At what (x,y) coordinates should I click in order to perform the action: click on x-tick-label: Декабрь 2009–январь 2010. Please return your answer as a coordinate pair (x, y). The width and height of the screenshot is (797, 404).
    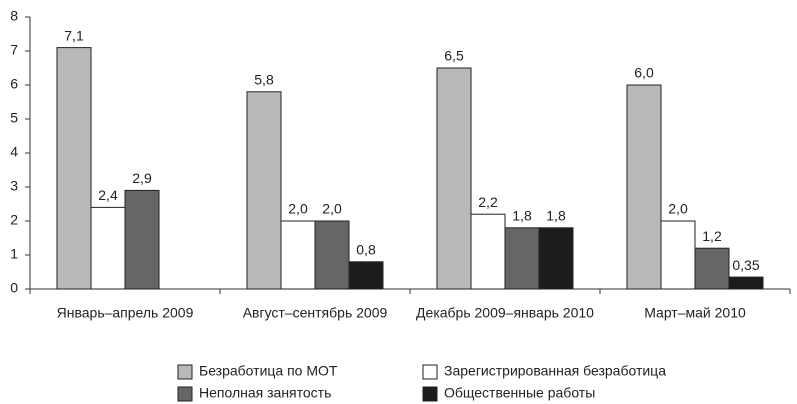
    Looking at the image, I should click on (505, 313).